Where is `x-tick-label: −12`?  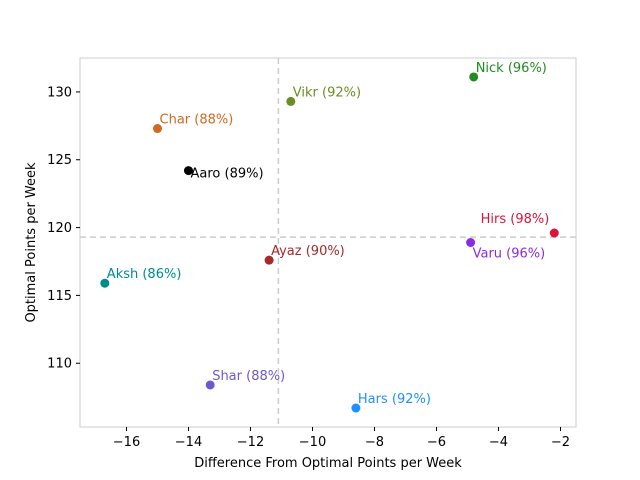
x-tick-label: −12 is located at coordinates (250, 442).